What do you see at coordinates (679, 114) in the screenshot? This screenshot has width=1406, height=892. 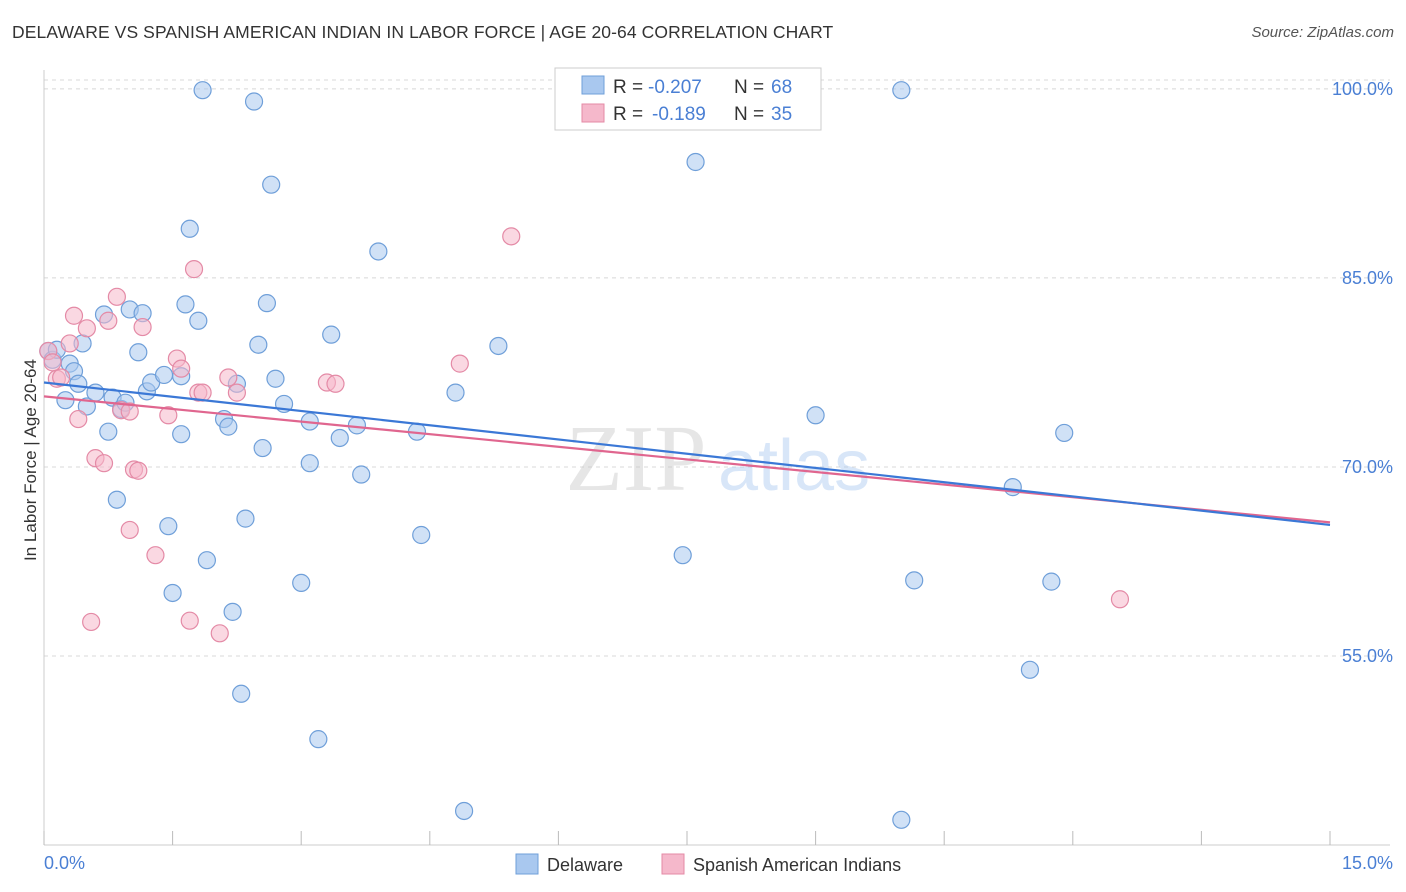 I see `stats-r-value-2: -0.189` at bounding box center [679, 114].